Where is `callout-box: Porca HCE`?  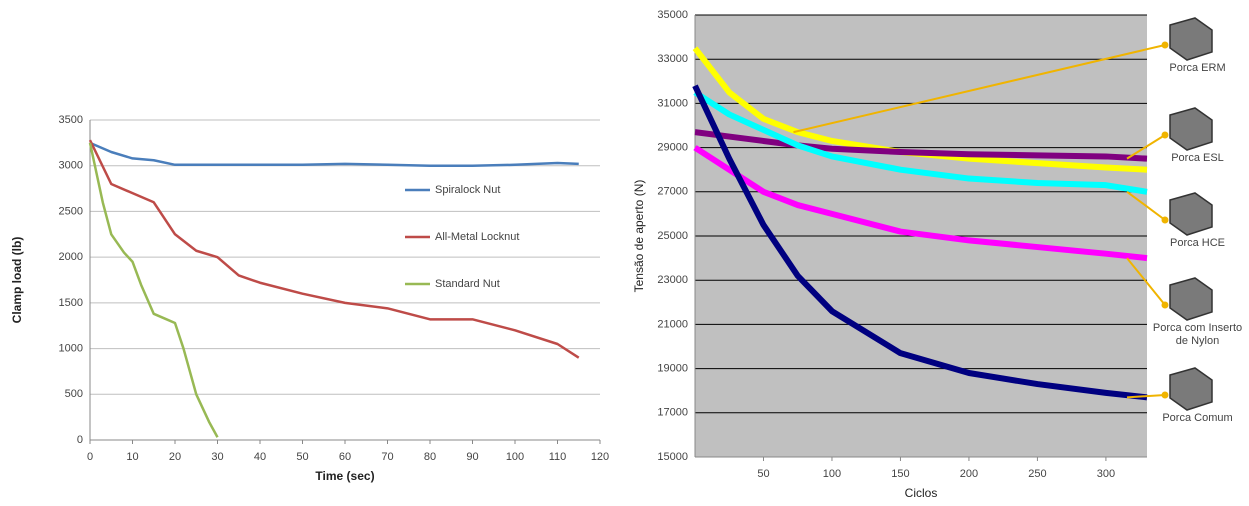
callout-box: Porca HCE is located at coordinates (1197, 243).